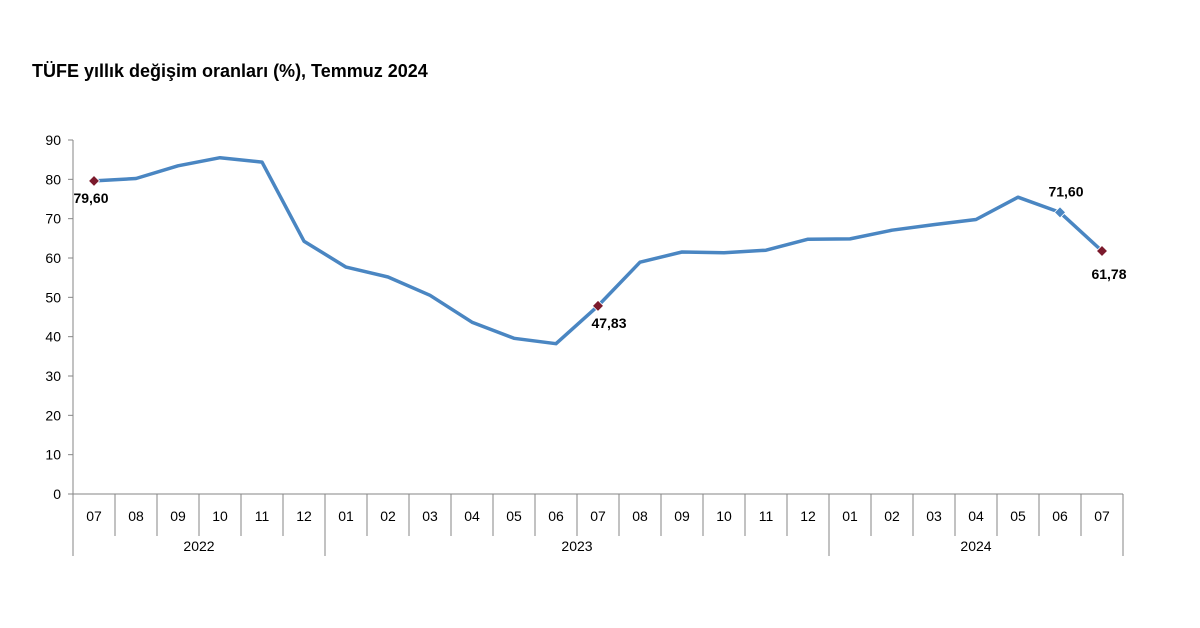  Describe the element at coordinates (576, 546) in the screenshot. I see `x-year-label: 2023` at that location.